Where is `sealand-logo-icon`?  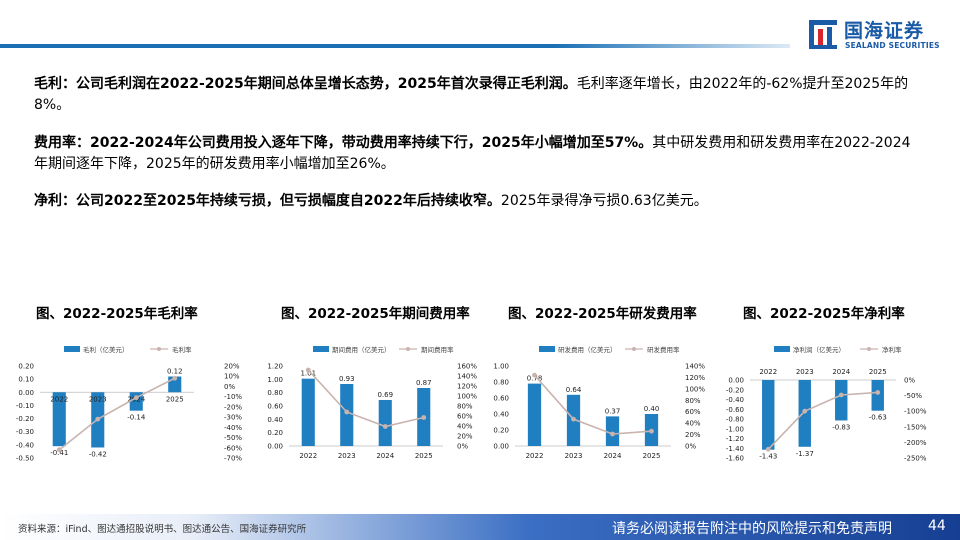
sealand-logo-icon is located at coordinates (823, 34).